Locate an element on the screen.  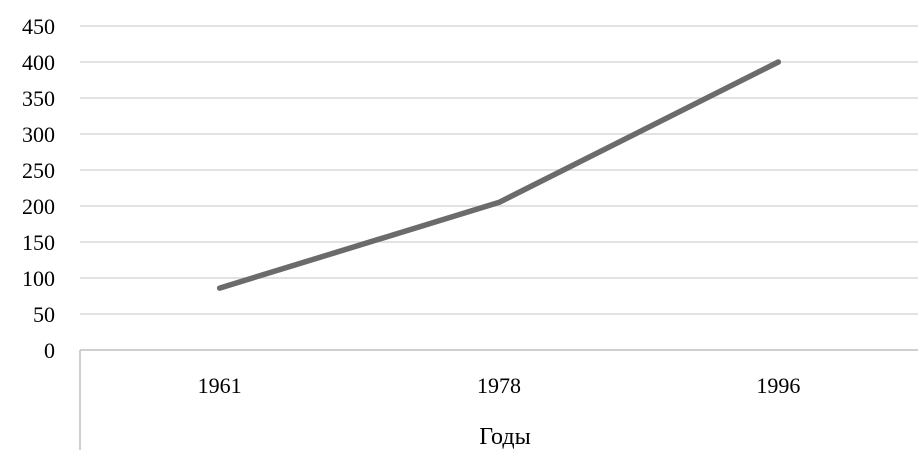
x-axis-ticks: 1961 1978 1996 is located at coordinates (499, 385).